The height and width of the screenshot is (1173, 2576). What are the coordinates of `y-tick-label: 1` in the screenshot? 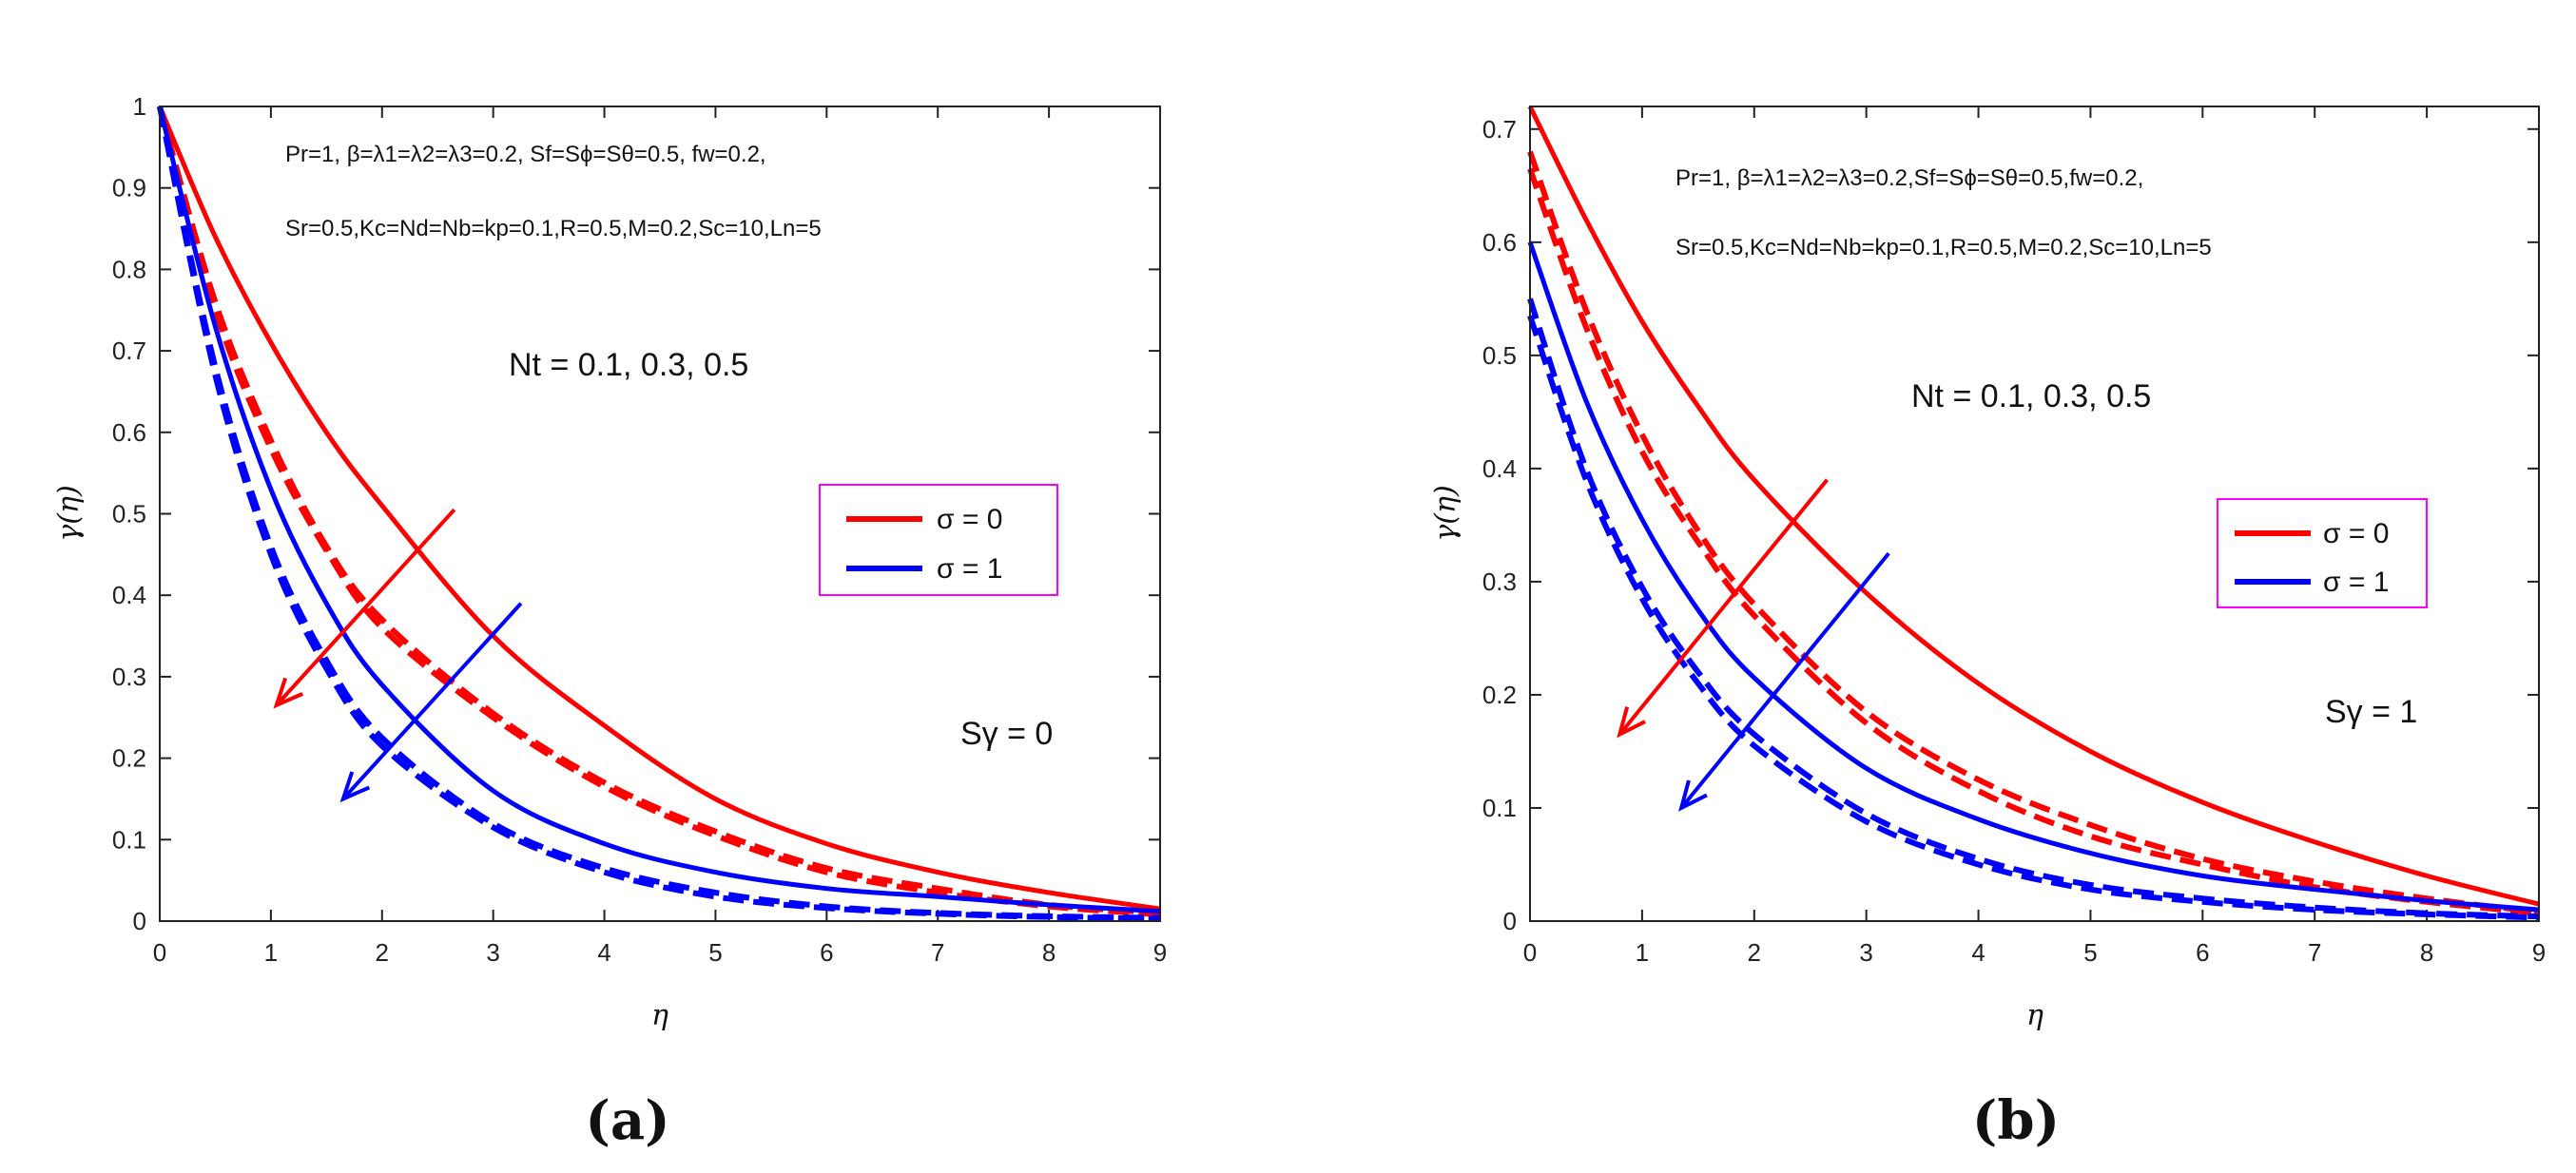 It's located at (139, 106).